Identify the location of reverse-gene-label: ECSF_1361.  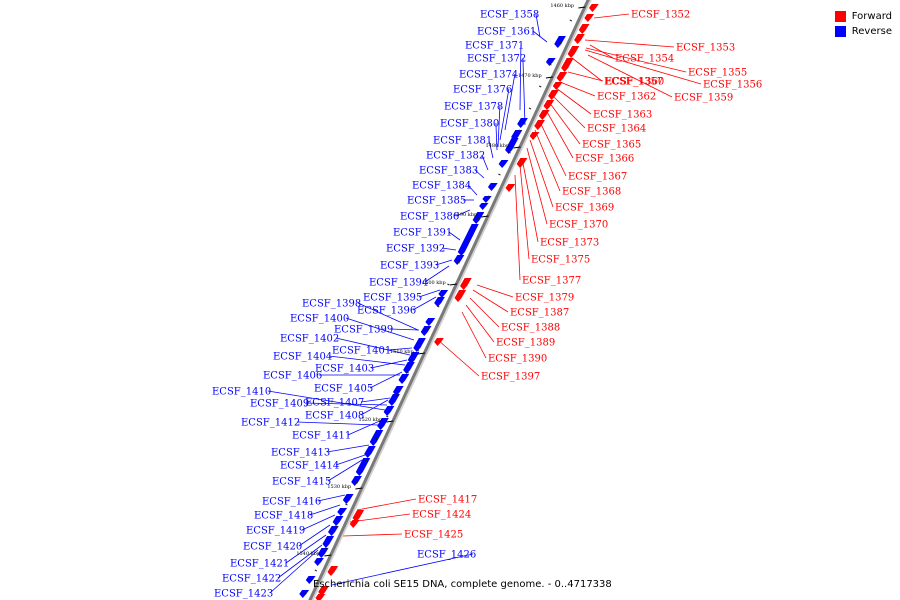
(506, 32).